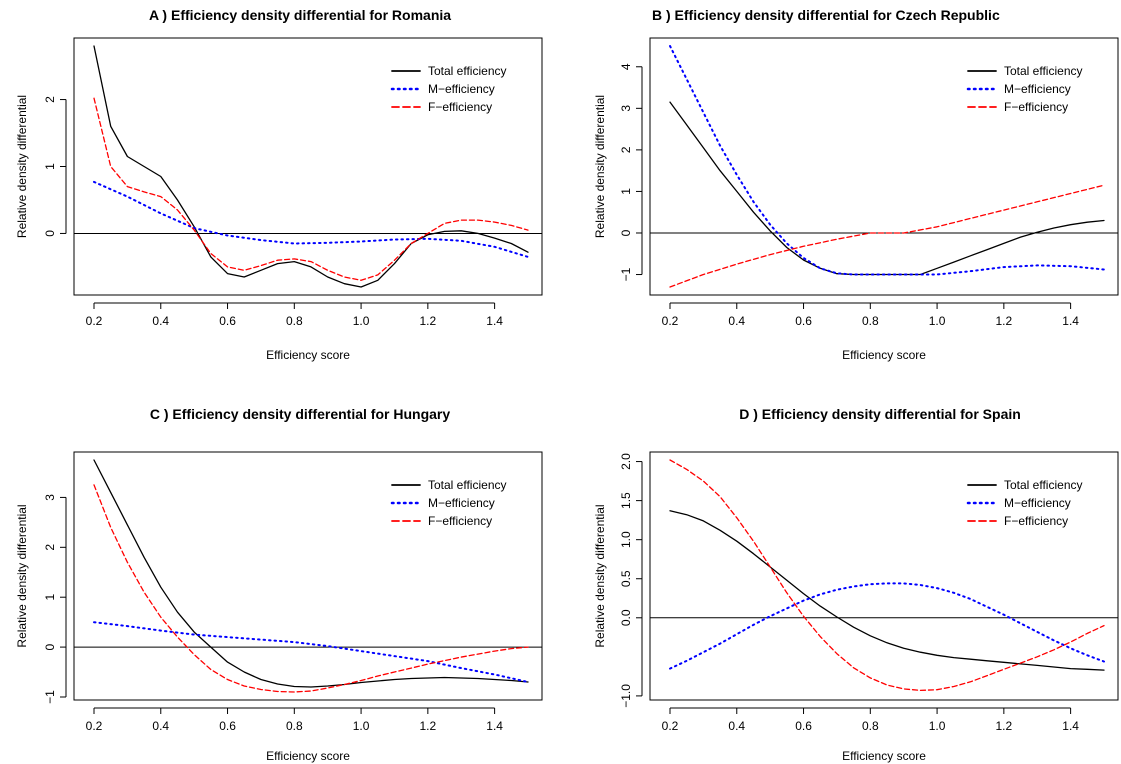 The image size is (1121, 764). I want to click on y-tick-label: 0.0, so click(626, 617).